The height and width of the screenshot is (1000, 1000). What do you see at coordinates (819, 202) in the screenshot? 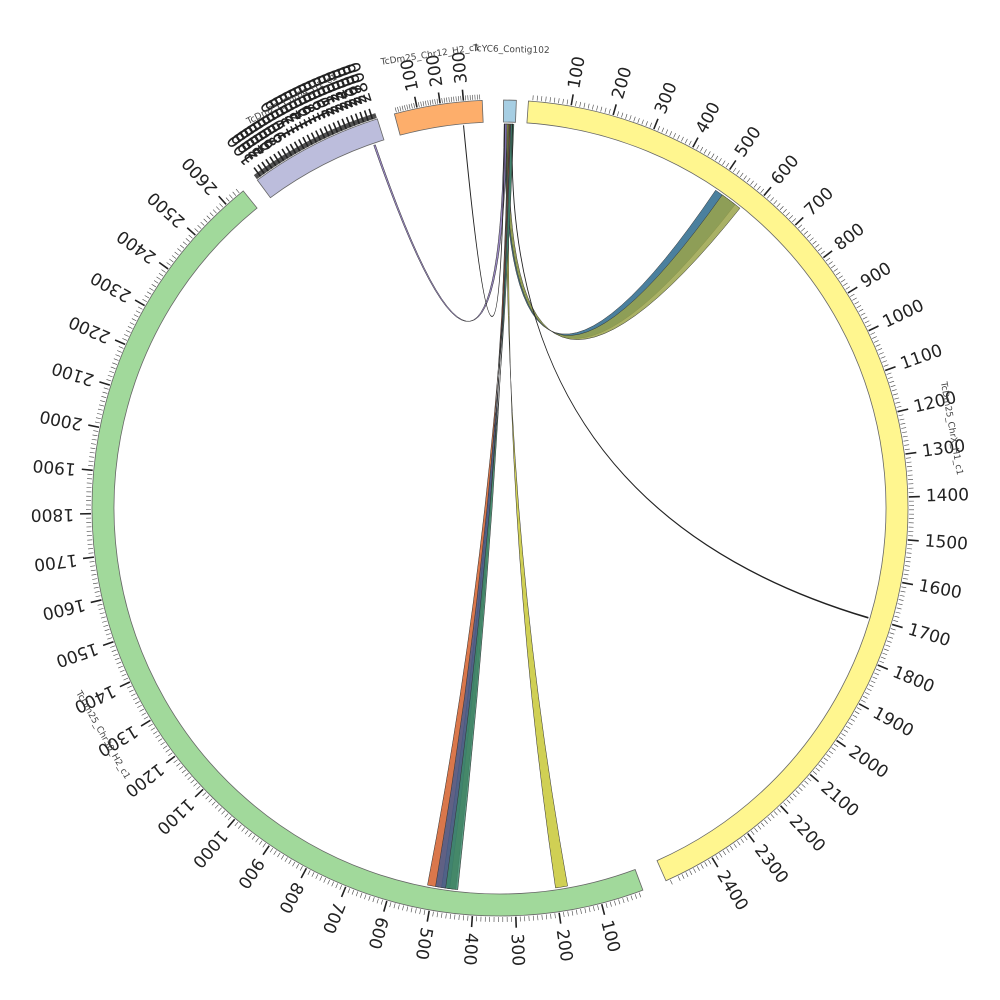
I see `tick-label-x: 700` at bounding box center [819, 202].